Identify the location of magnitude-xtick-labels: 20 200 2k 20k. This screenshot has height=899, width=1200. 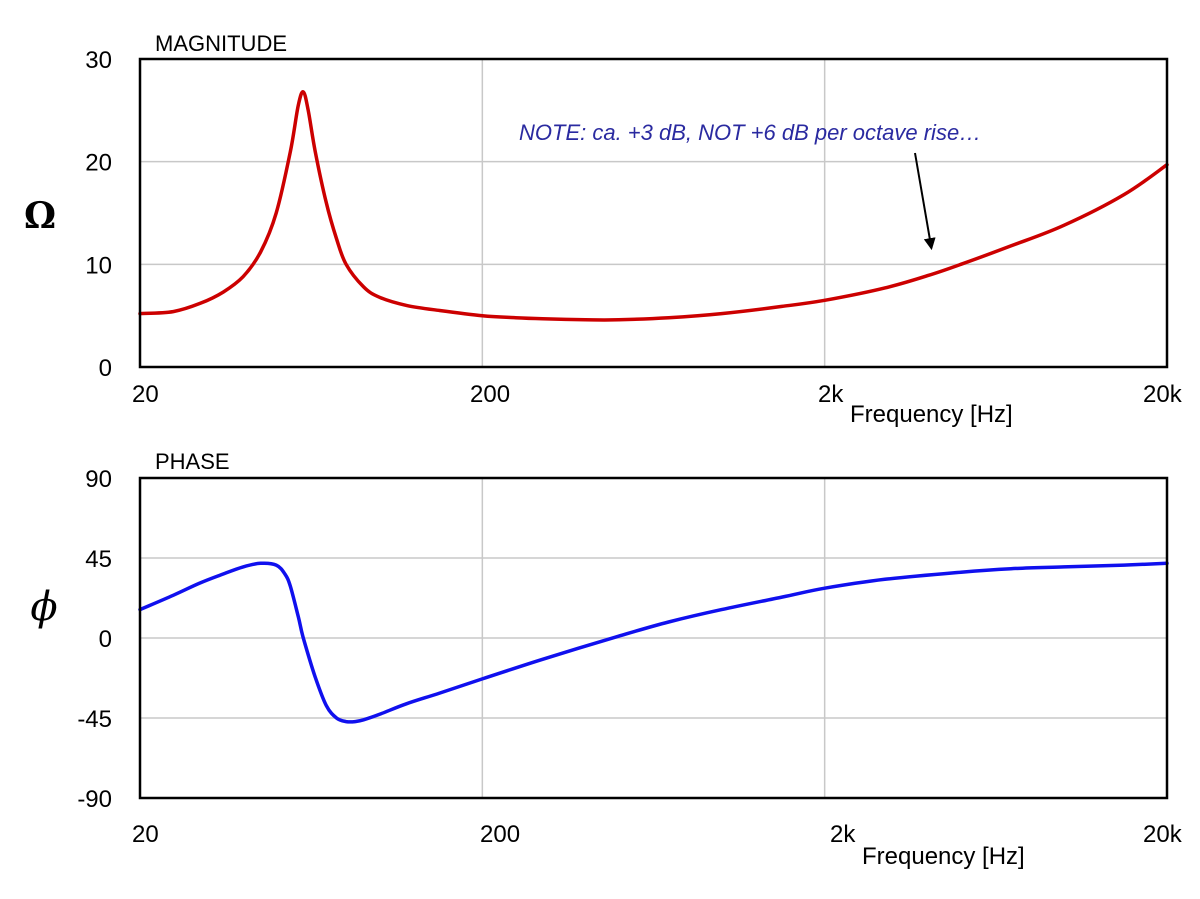
(657, 394).